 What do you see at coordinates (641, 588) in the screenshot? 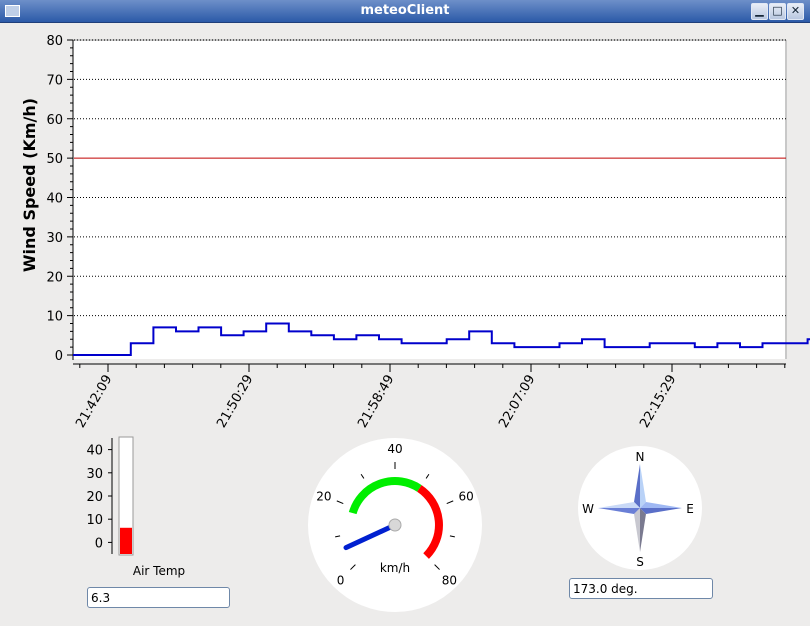
I see `wind-direction-value-field: 173.0 deg.` at bounding box center [641, 588].